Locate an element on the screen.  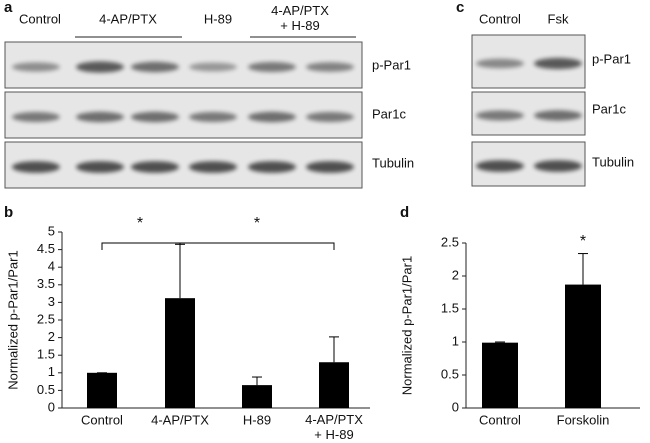
y-tick-label: 4 is located at coordinates (51, 266).